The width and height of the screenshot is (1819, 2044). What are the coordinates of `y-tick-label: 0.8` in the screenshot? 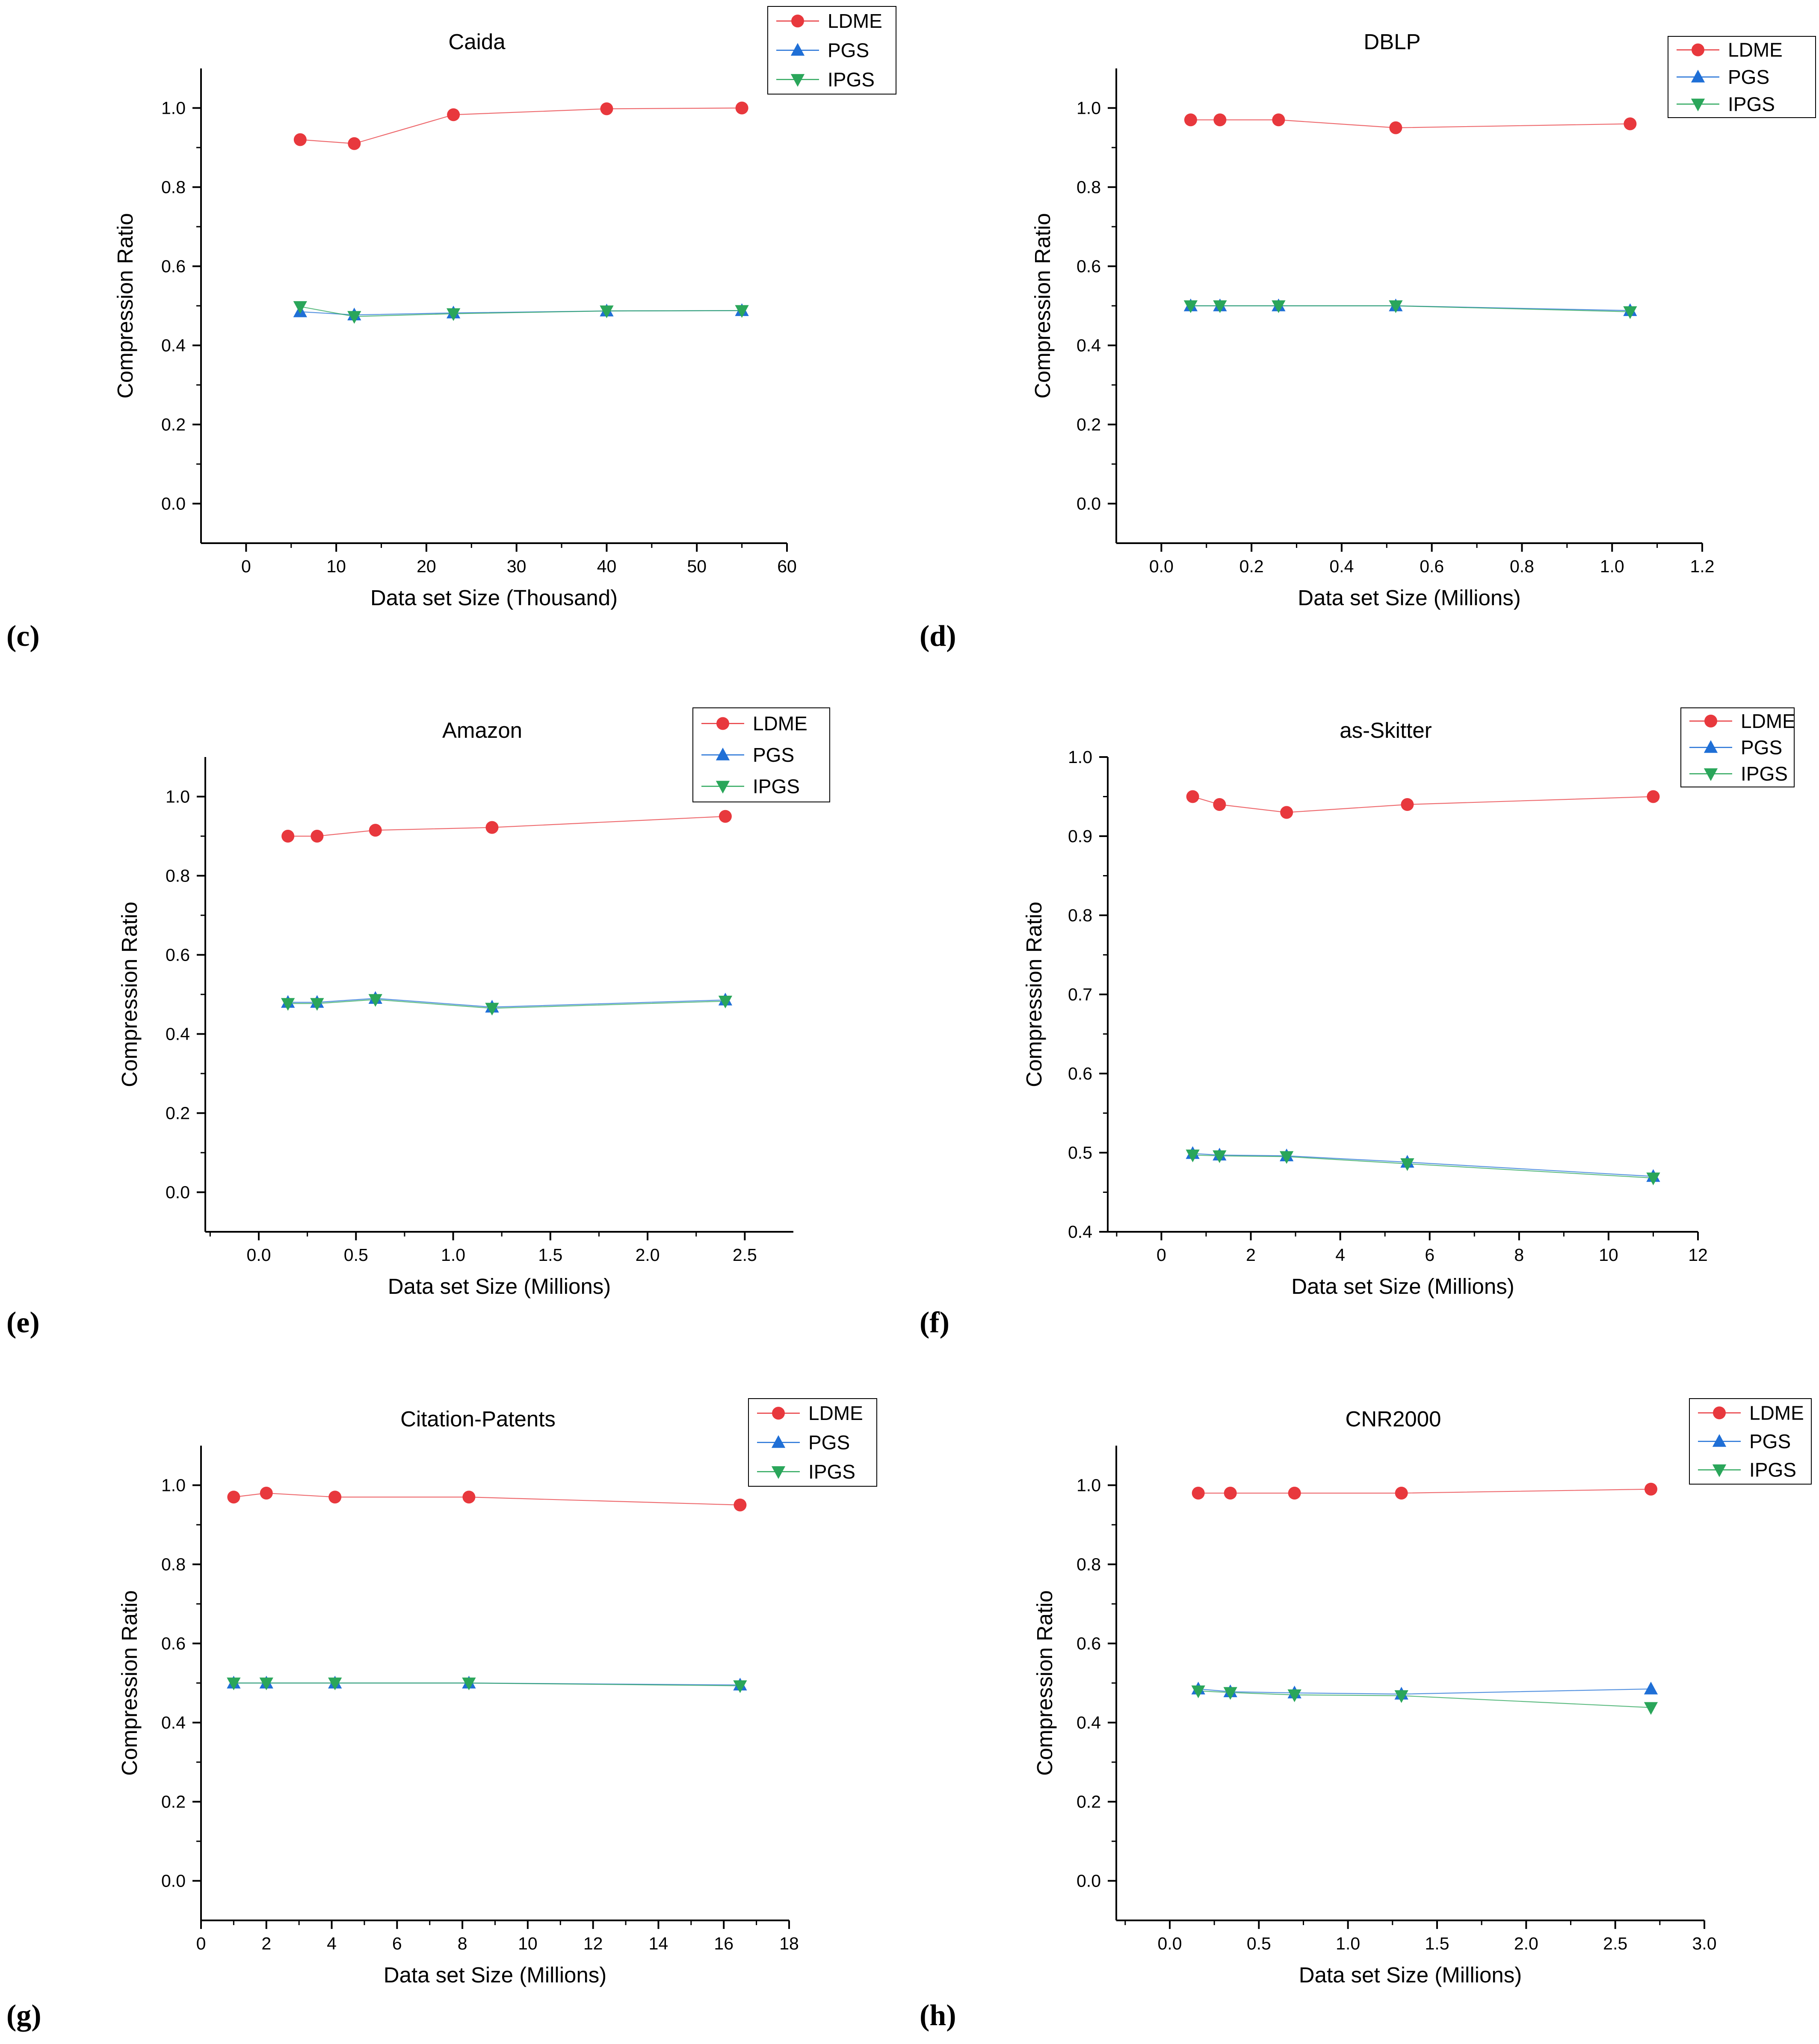 It's located at (173, 1564).